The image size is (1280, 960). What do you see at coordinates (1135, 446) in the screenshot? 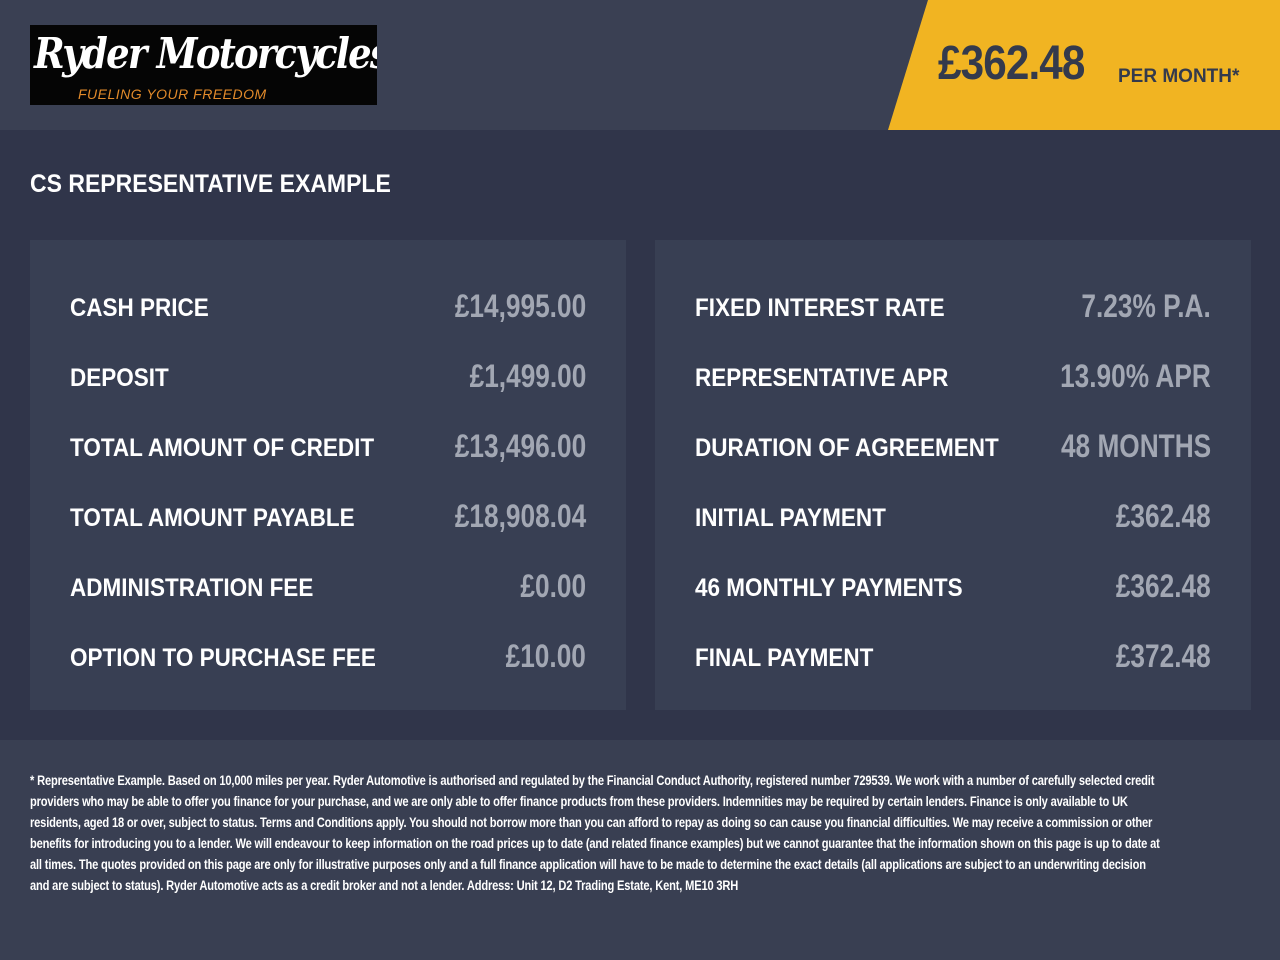
I see `row-value: 48 MONTHS` at bounding box center [1135, 446].